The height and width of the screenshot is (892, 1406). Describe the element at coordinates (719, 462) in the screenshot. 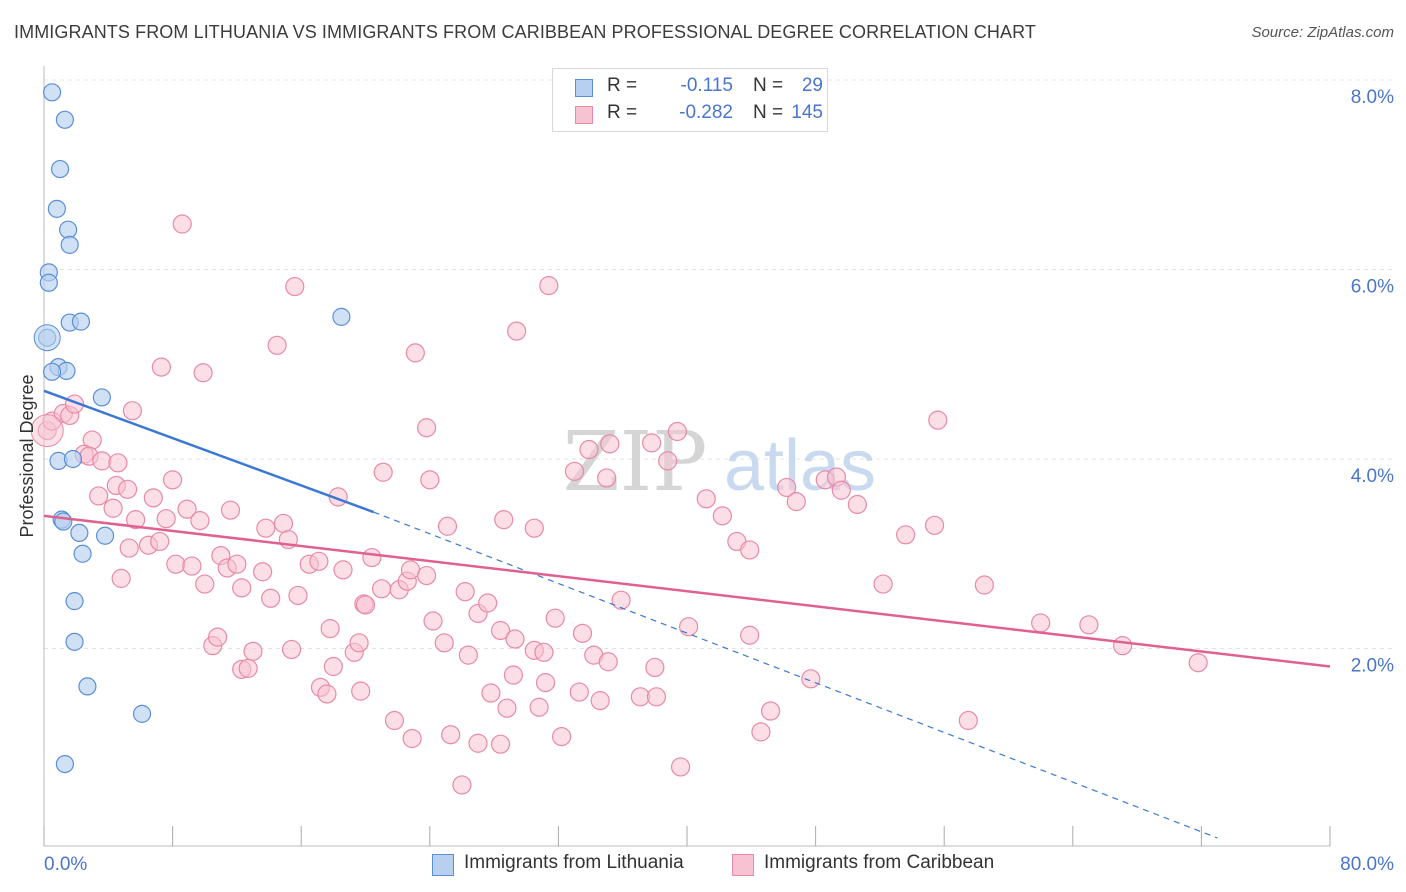

I see `watermark: ZIP atlas` at that location.